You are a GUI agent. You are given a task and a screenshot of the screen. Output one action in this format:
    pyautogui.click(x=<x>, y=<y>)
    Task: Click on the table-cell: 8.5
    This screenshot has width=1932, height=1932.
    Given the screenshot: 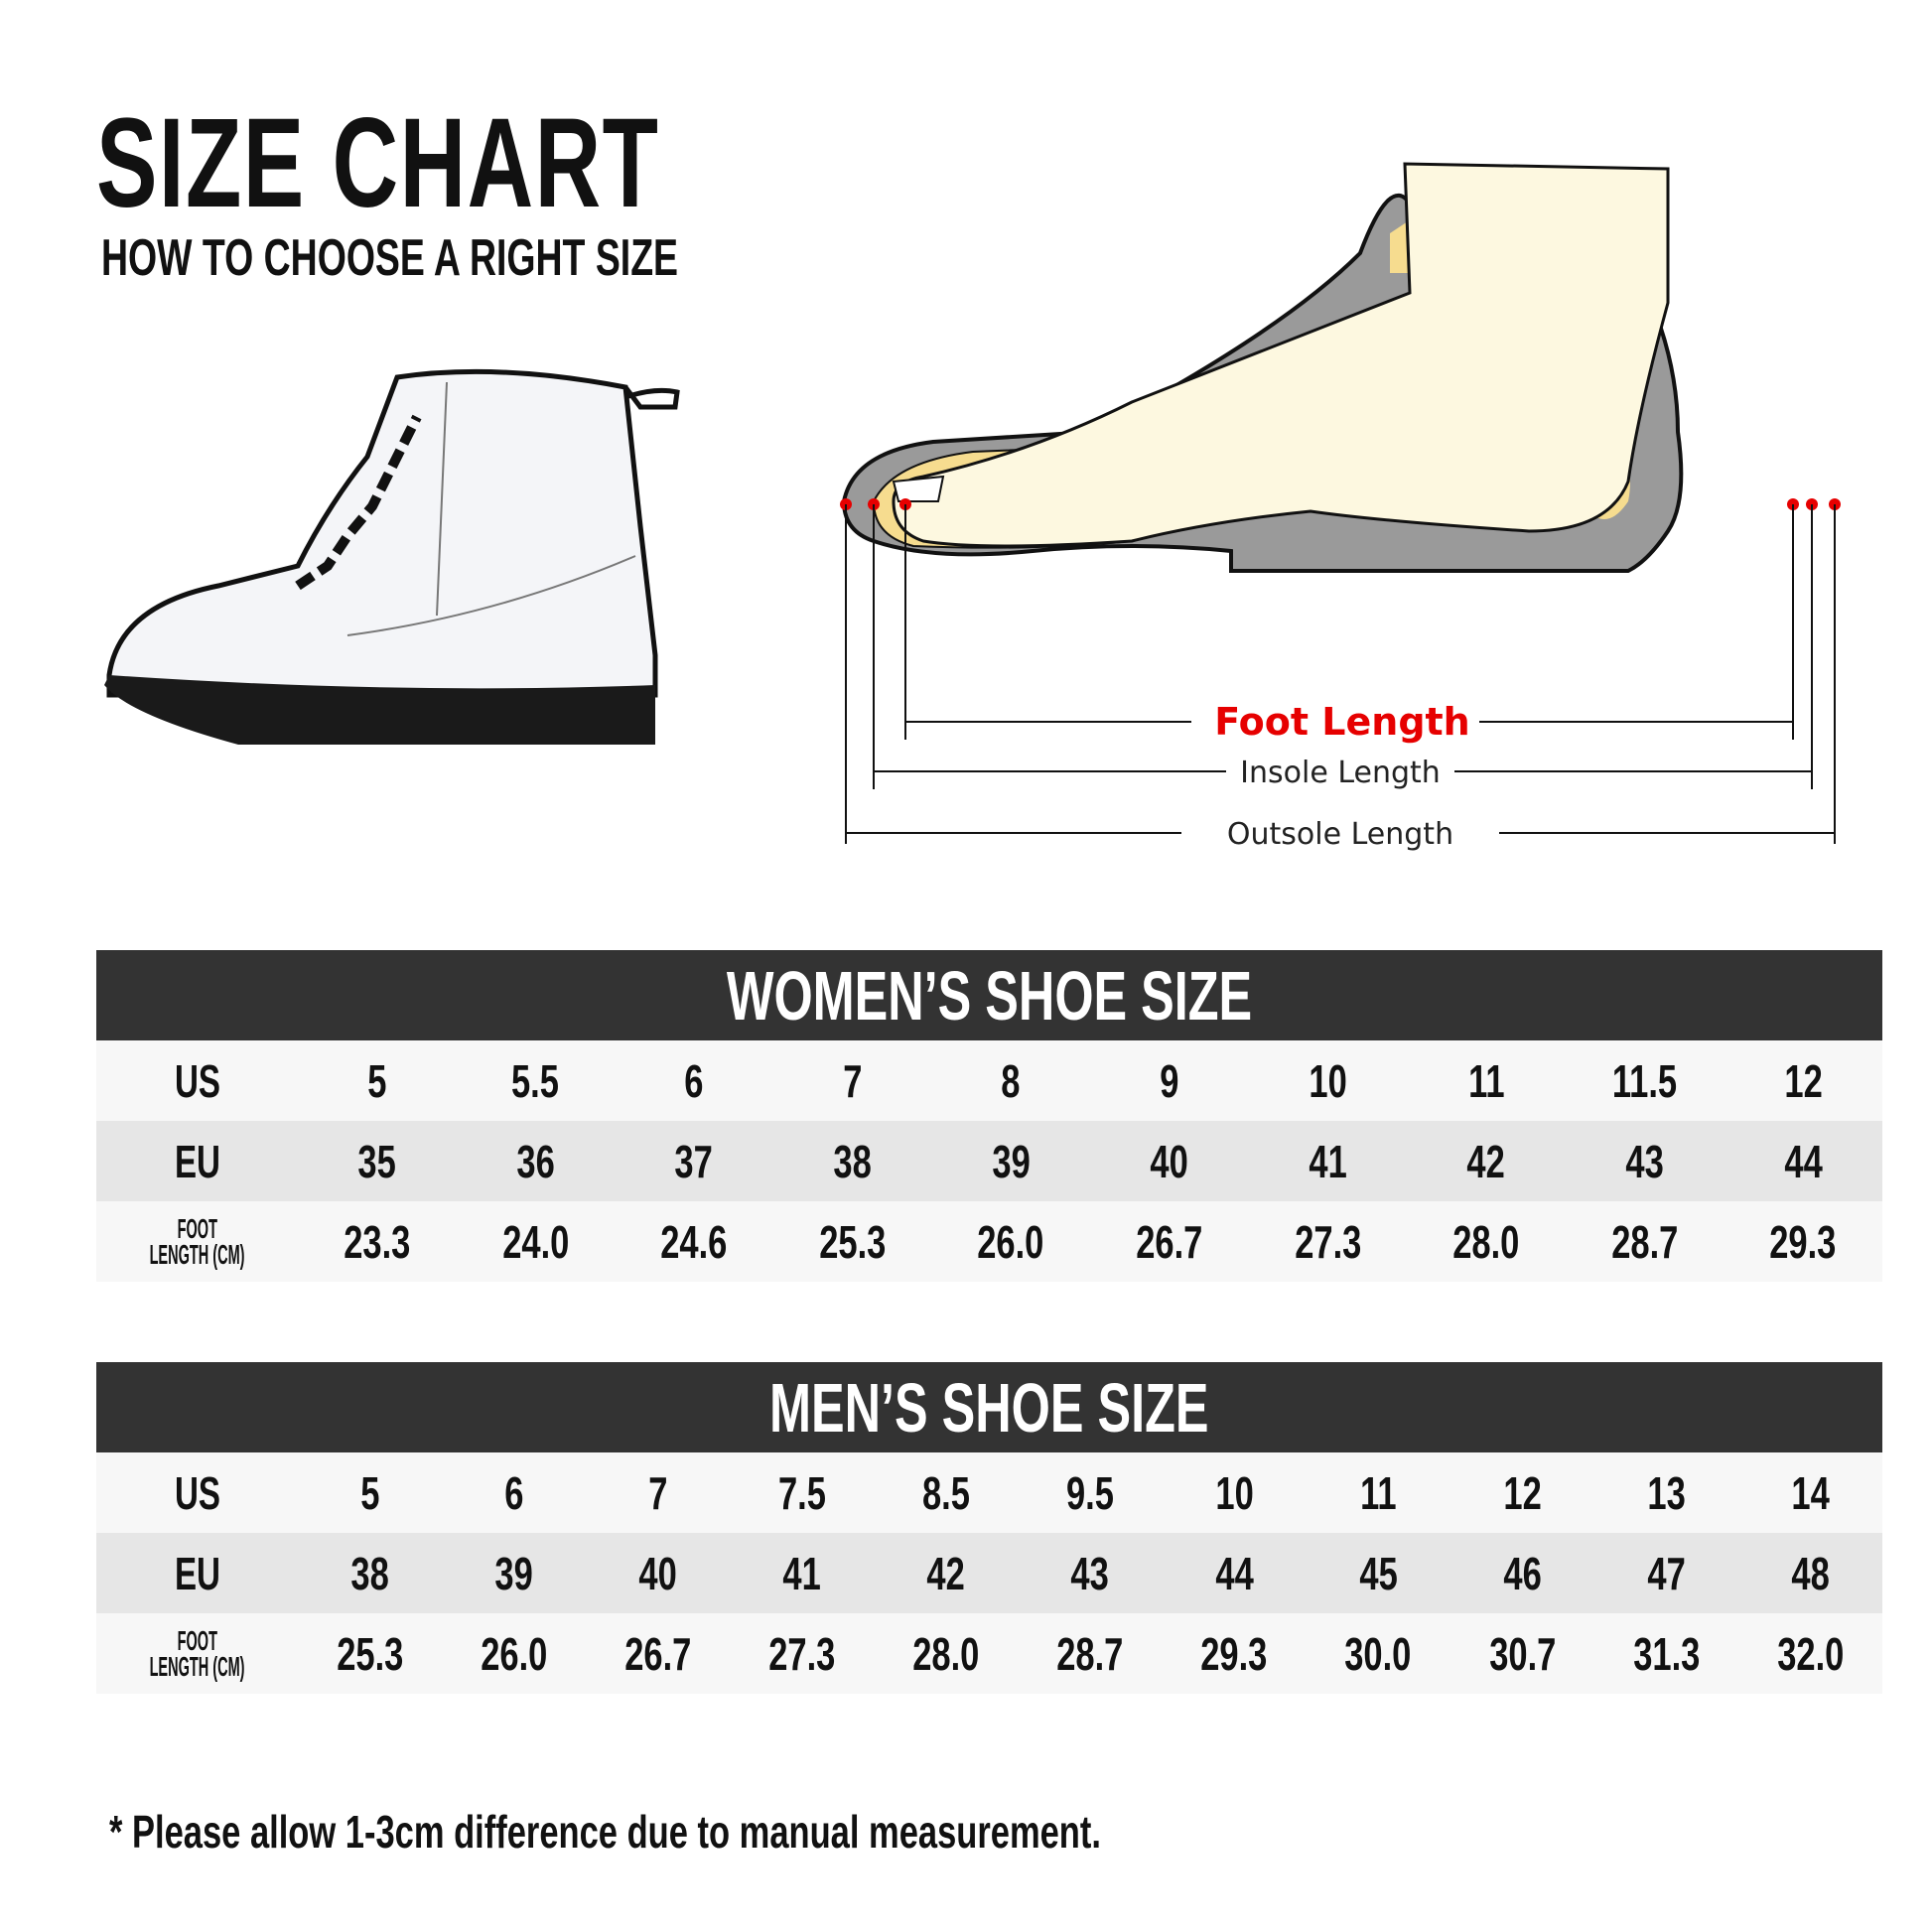 What is the action you would take?
    pyautogui.click(x=946, y=1493)
    